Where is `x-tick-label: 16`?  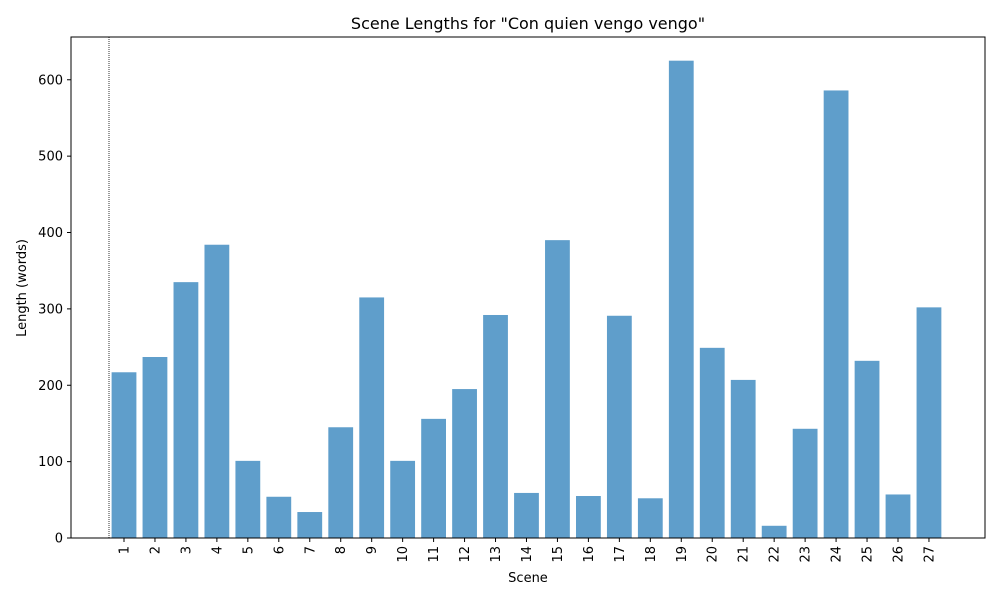
x-tick-label: 16 is located at coordinates (589, 554).